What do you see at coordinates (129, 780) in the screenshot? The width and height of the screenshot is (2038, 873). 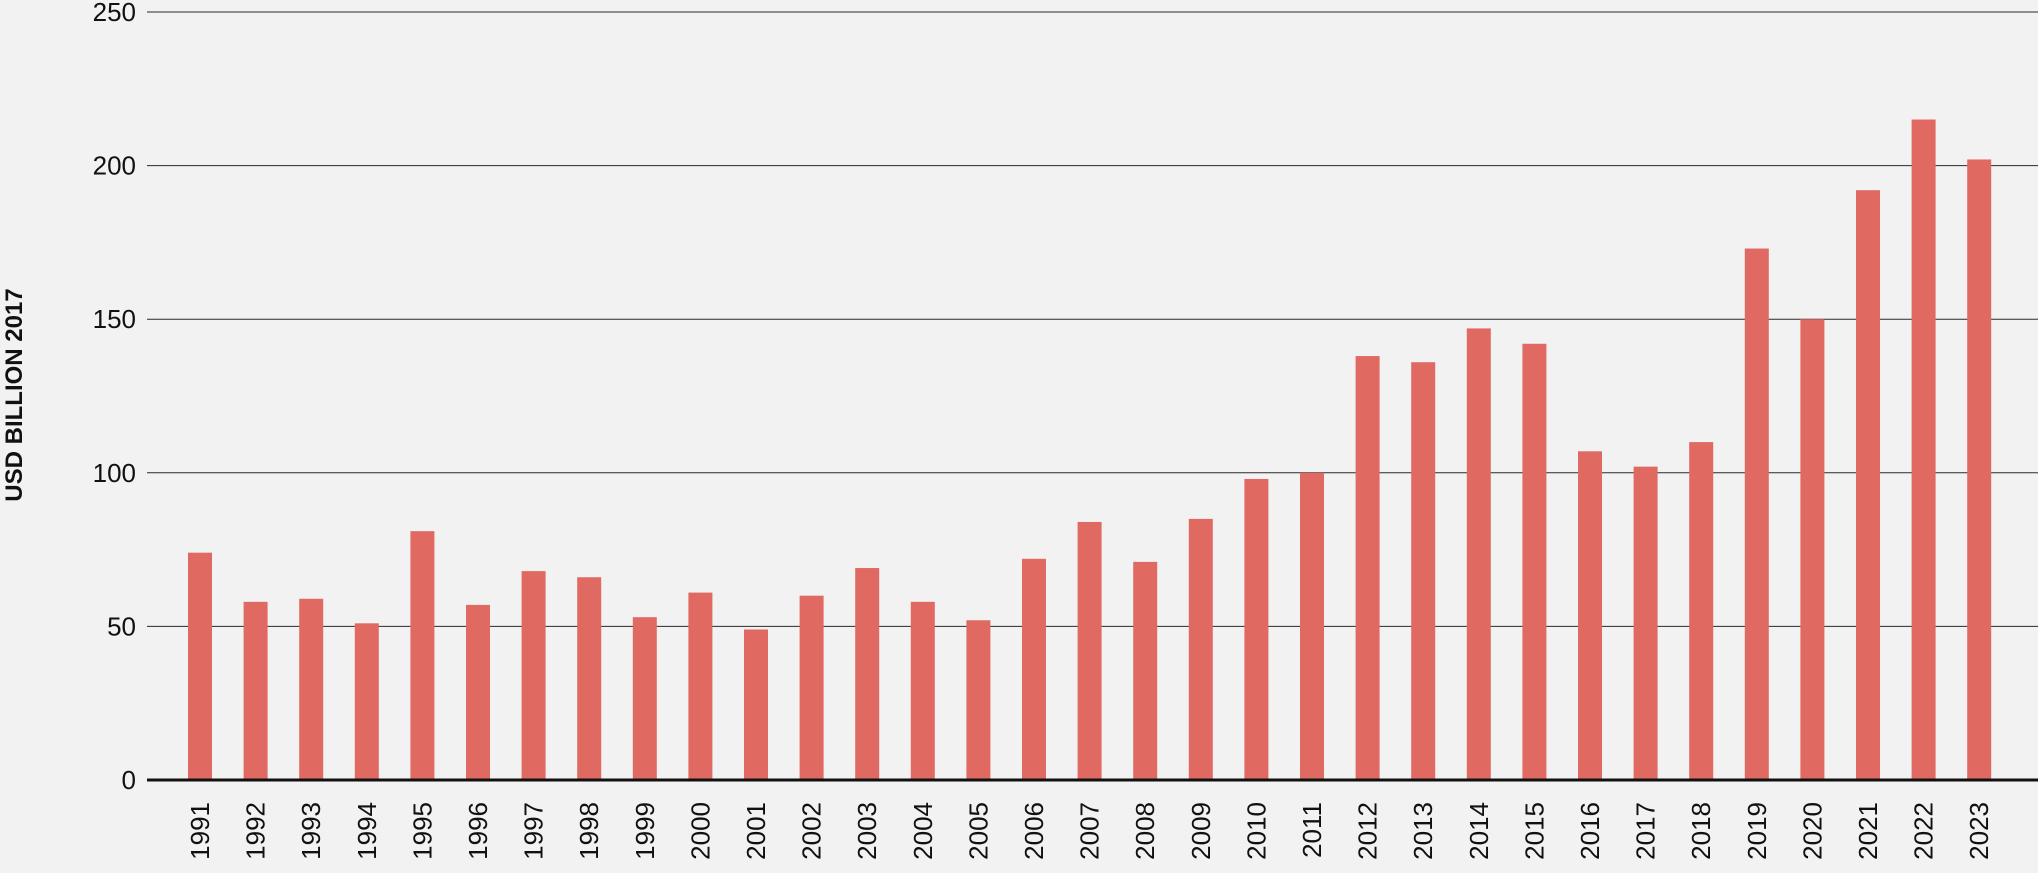 I see `y-tick-label: 0` at bounding box center [129, 780].